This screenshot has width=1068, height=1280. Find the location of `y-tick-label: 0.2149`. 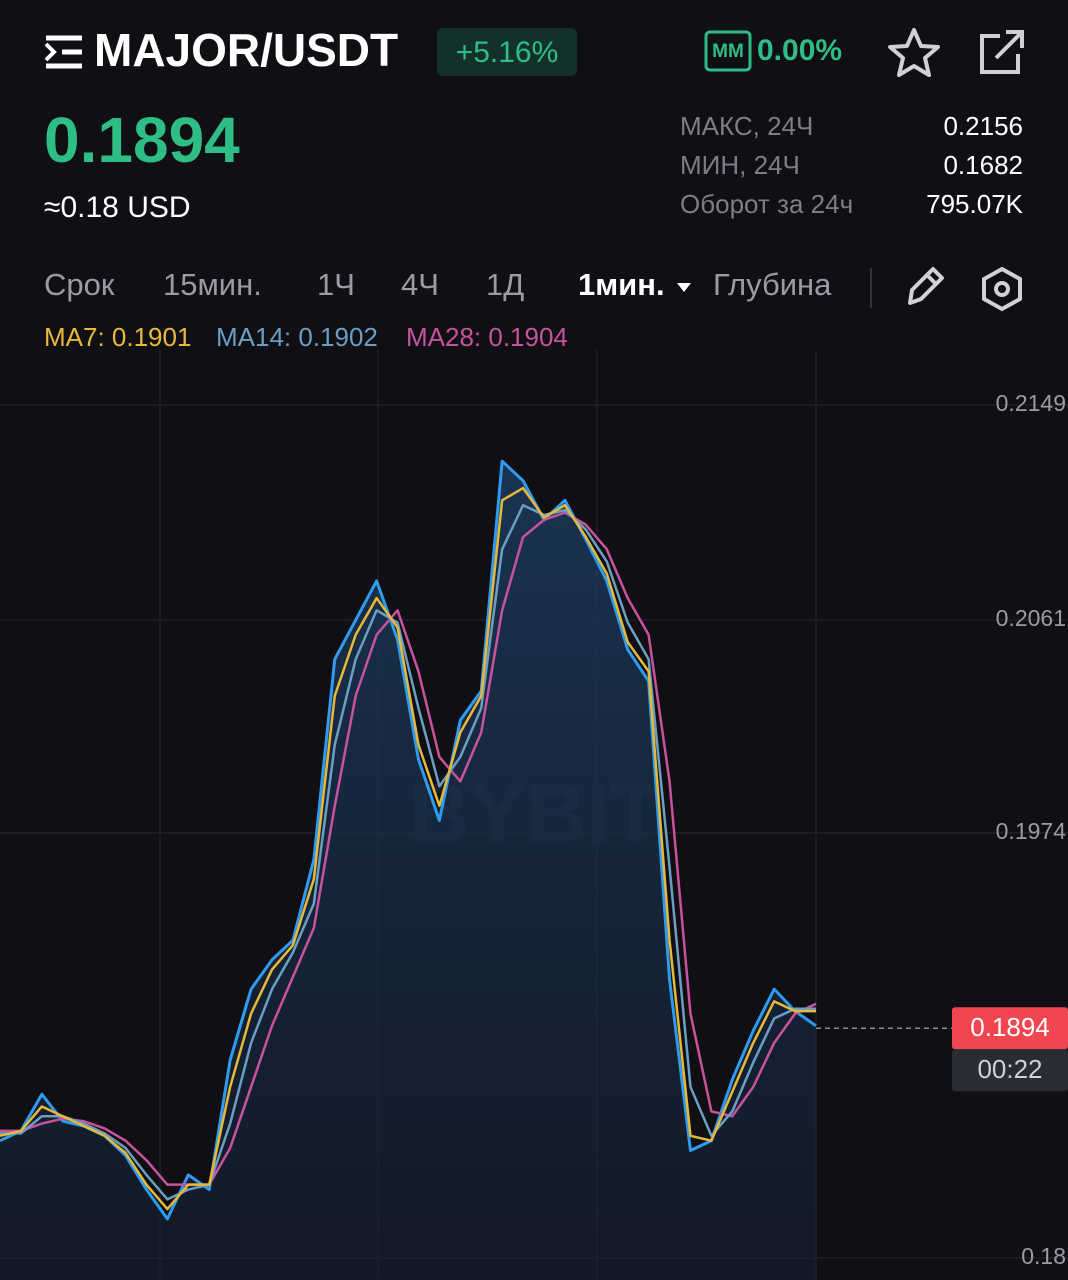

y-tick-label: 0.2149 is located at coordinates (1031, 403).